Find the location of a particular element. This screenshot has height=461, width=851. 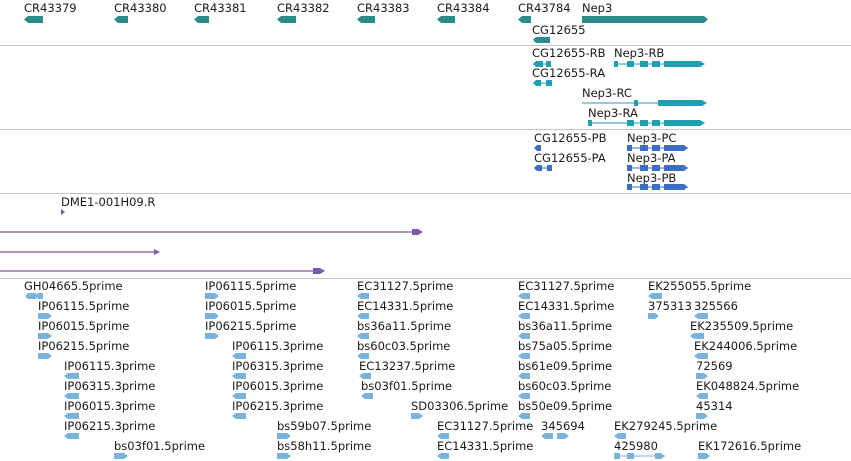

feature-label: Nep3-RA is located at coordinates (613, 113).